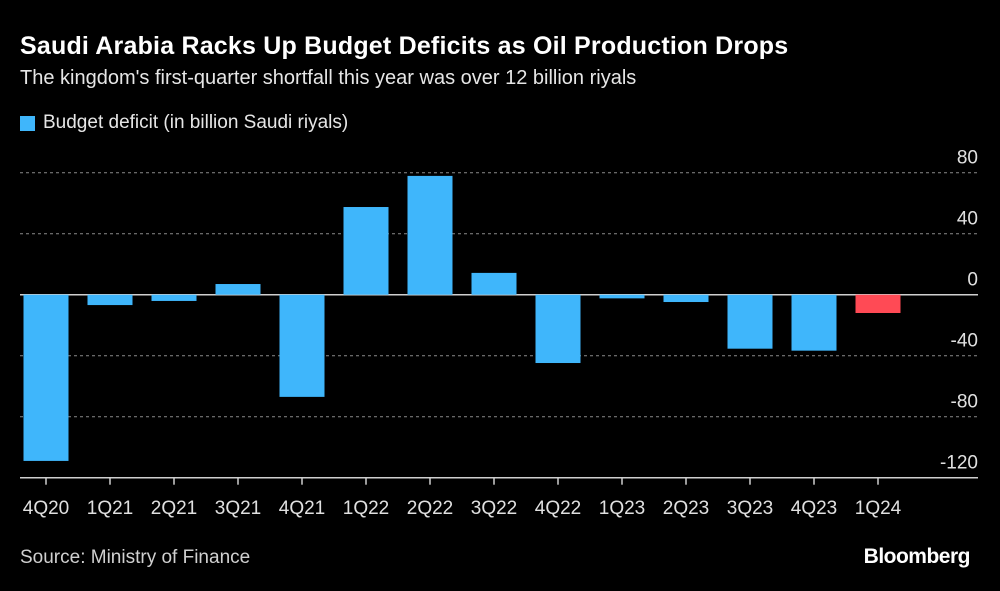 Image resolution: width=1000 pixels, height=591 pixels. Describe the element at coordinates (622, 296) in the screenshot. I see `bar-1q23` at that location.